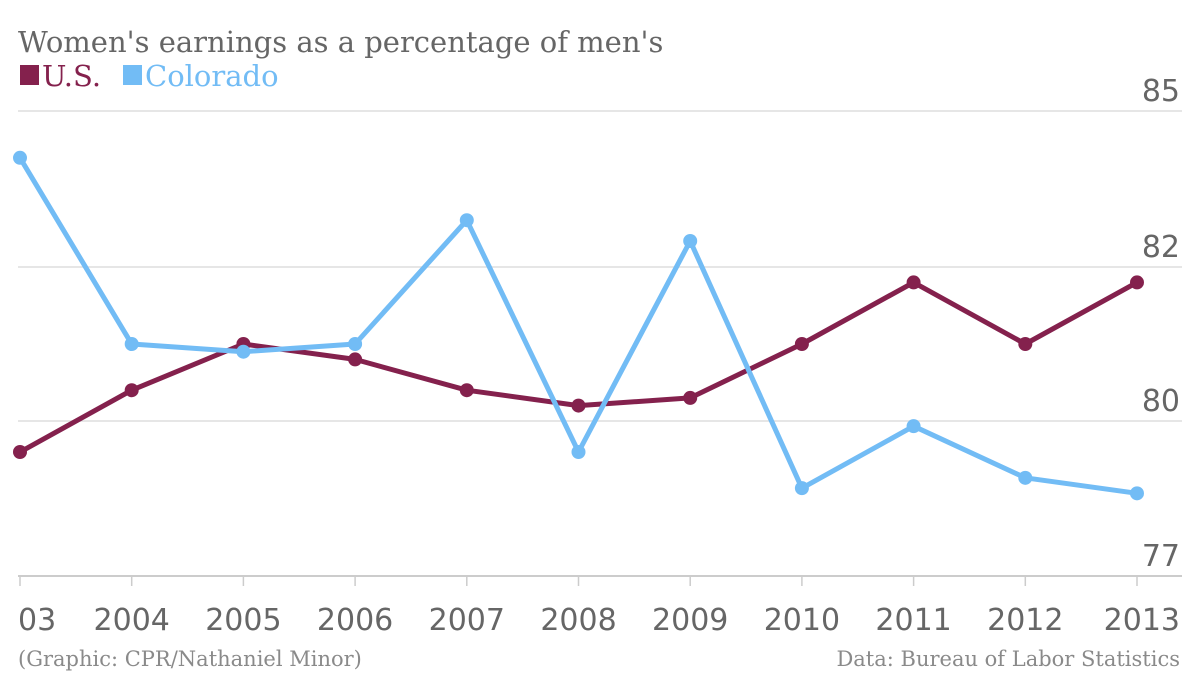  I want to click on x-tick-label: 2005, so click(243, 620).